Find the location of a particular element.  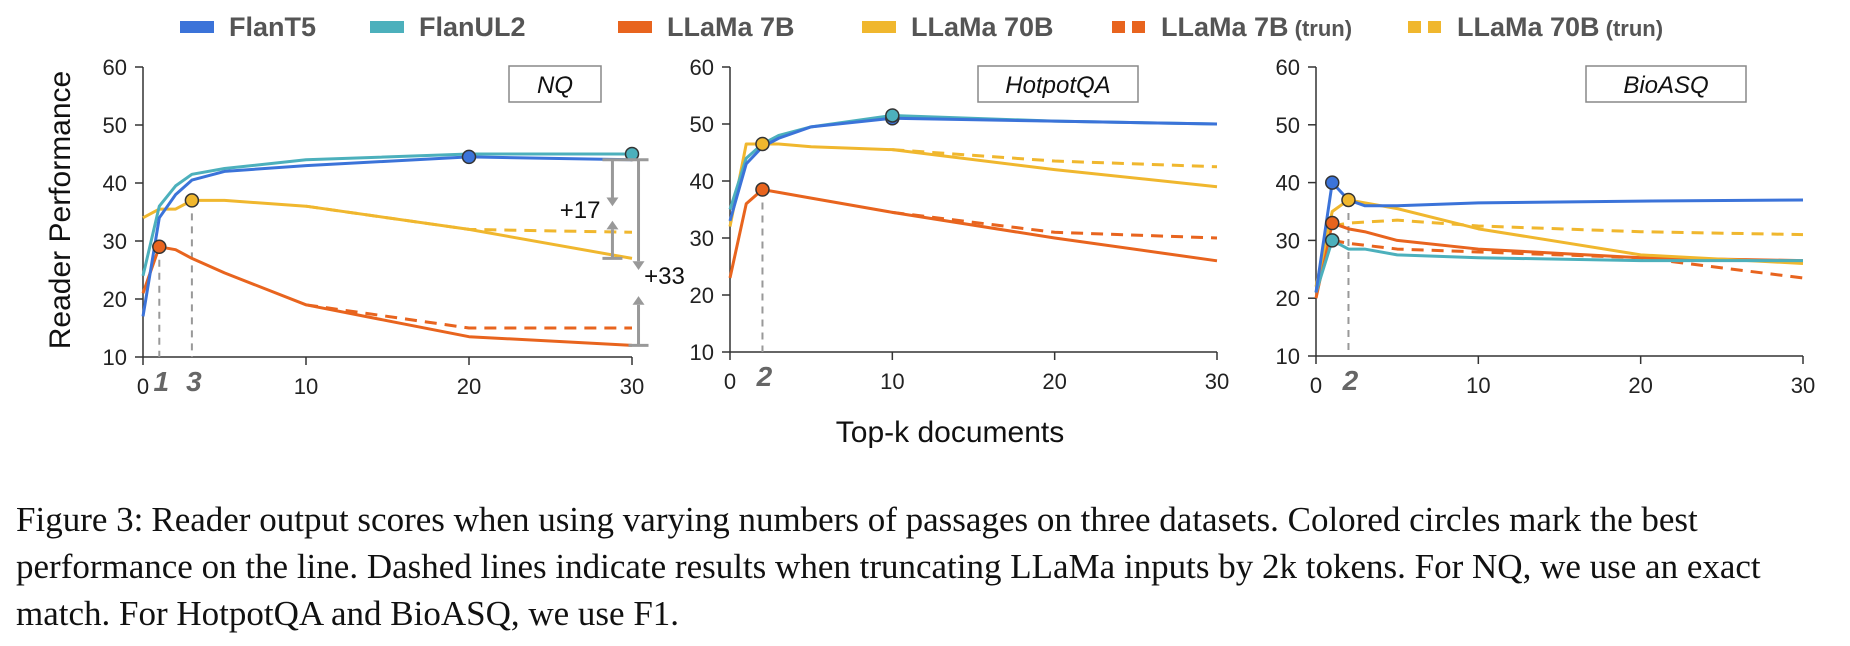

legend-label: LLaMa 7B (trun) is located at coordinates (1256, 27).